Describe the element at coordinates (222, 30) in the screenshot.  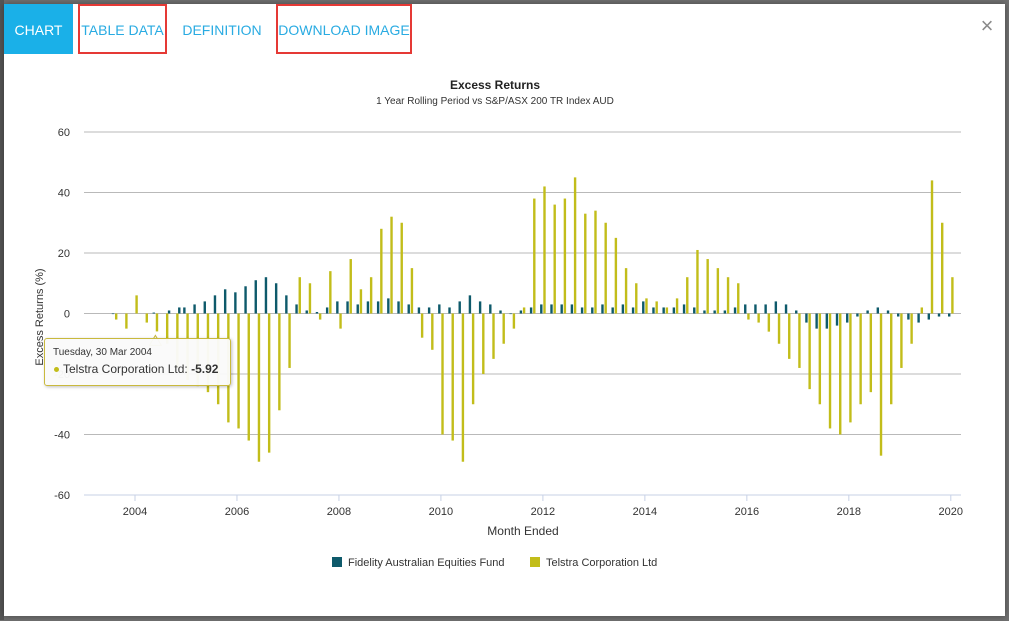
I see `tab-definition: DEFINITION` at that location.